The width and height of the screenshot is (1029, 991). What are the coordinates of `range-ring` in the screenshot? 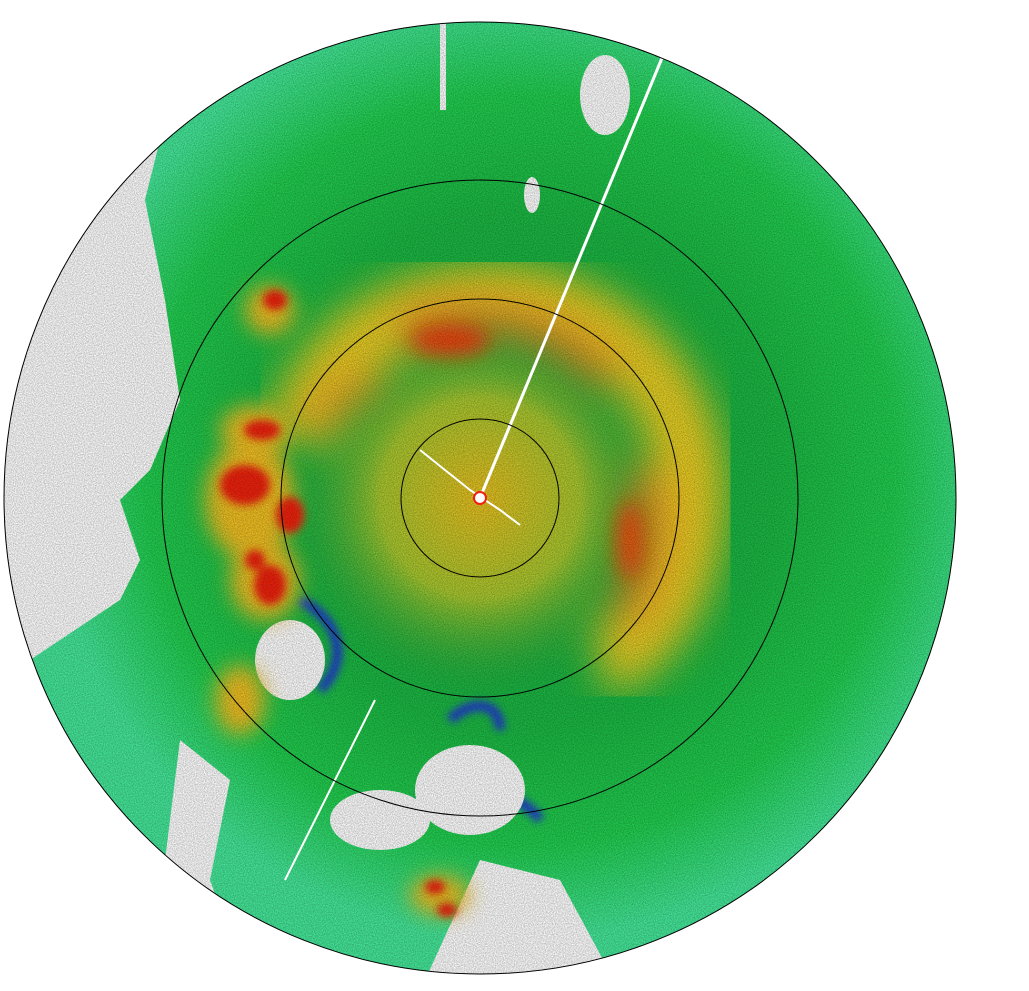 It's located at (480, 498).